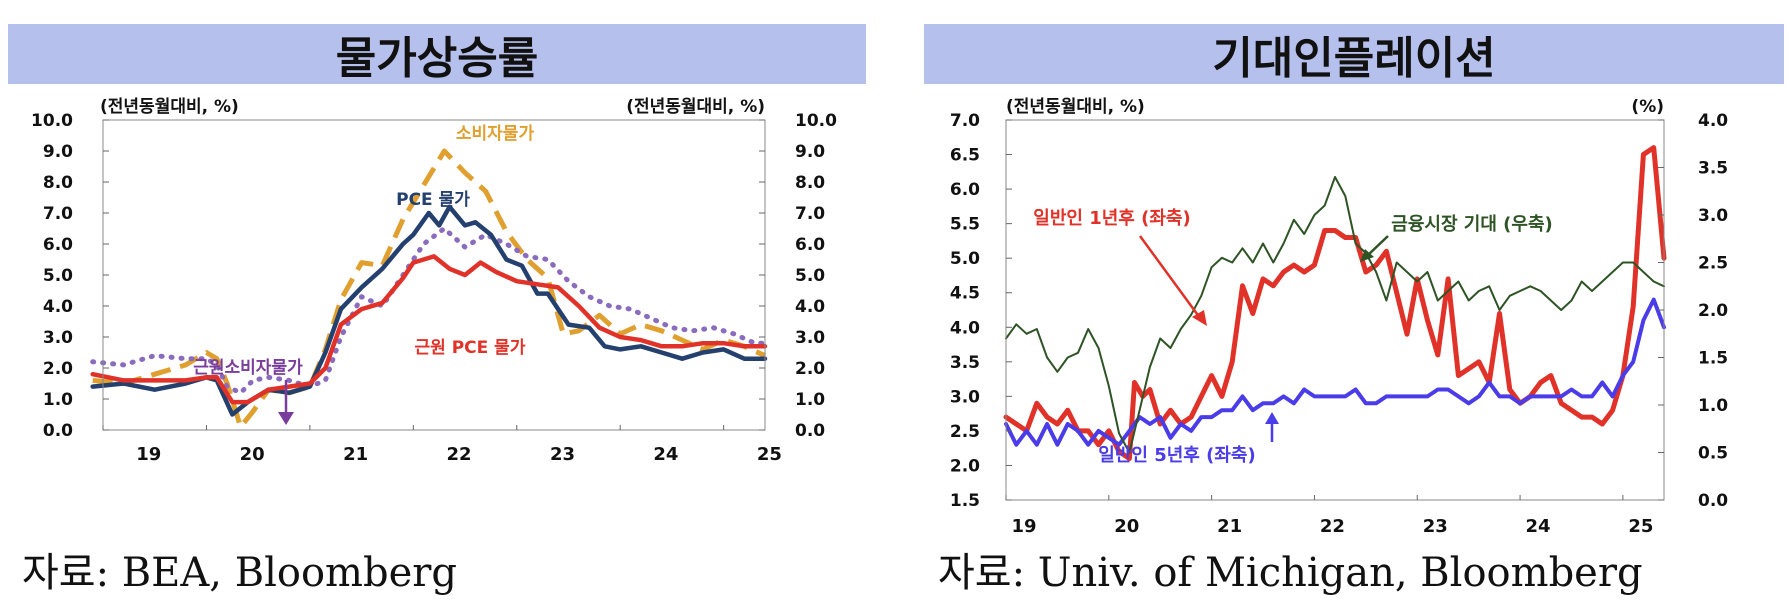 The width and height of the screenshot is (1788, 612). What do you see at coordinates (1290, 573) in the screenshot?
I see `expectations-source: 자료: Univ. of Michigan, Bloomberg` at bounding box center [1290, 573].